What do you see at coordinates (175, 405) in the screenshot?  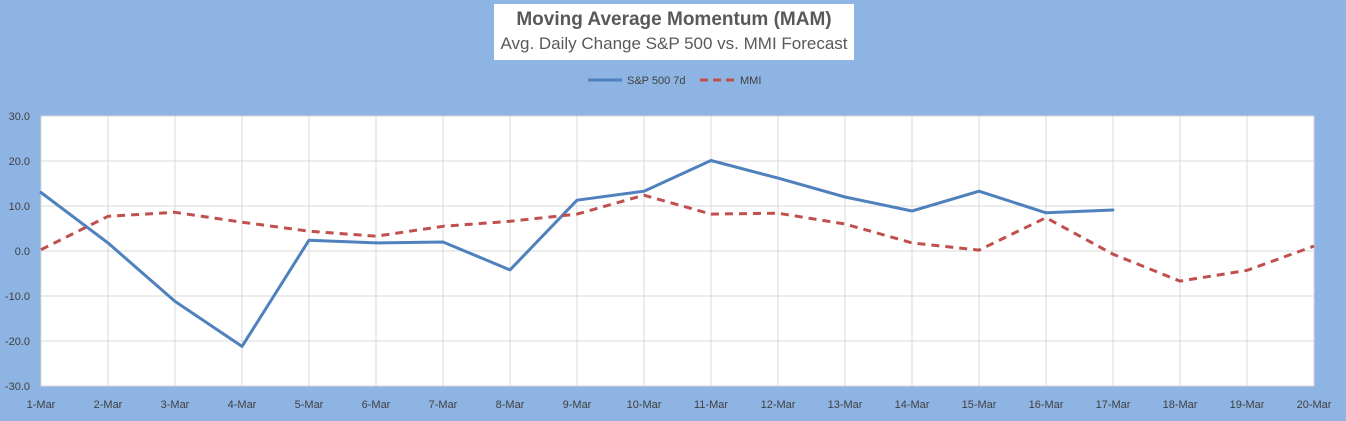 I see `x-tick-label: 3-Mar` at bounding box center [175, 405].